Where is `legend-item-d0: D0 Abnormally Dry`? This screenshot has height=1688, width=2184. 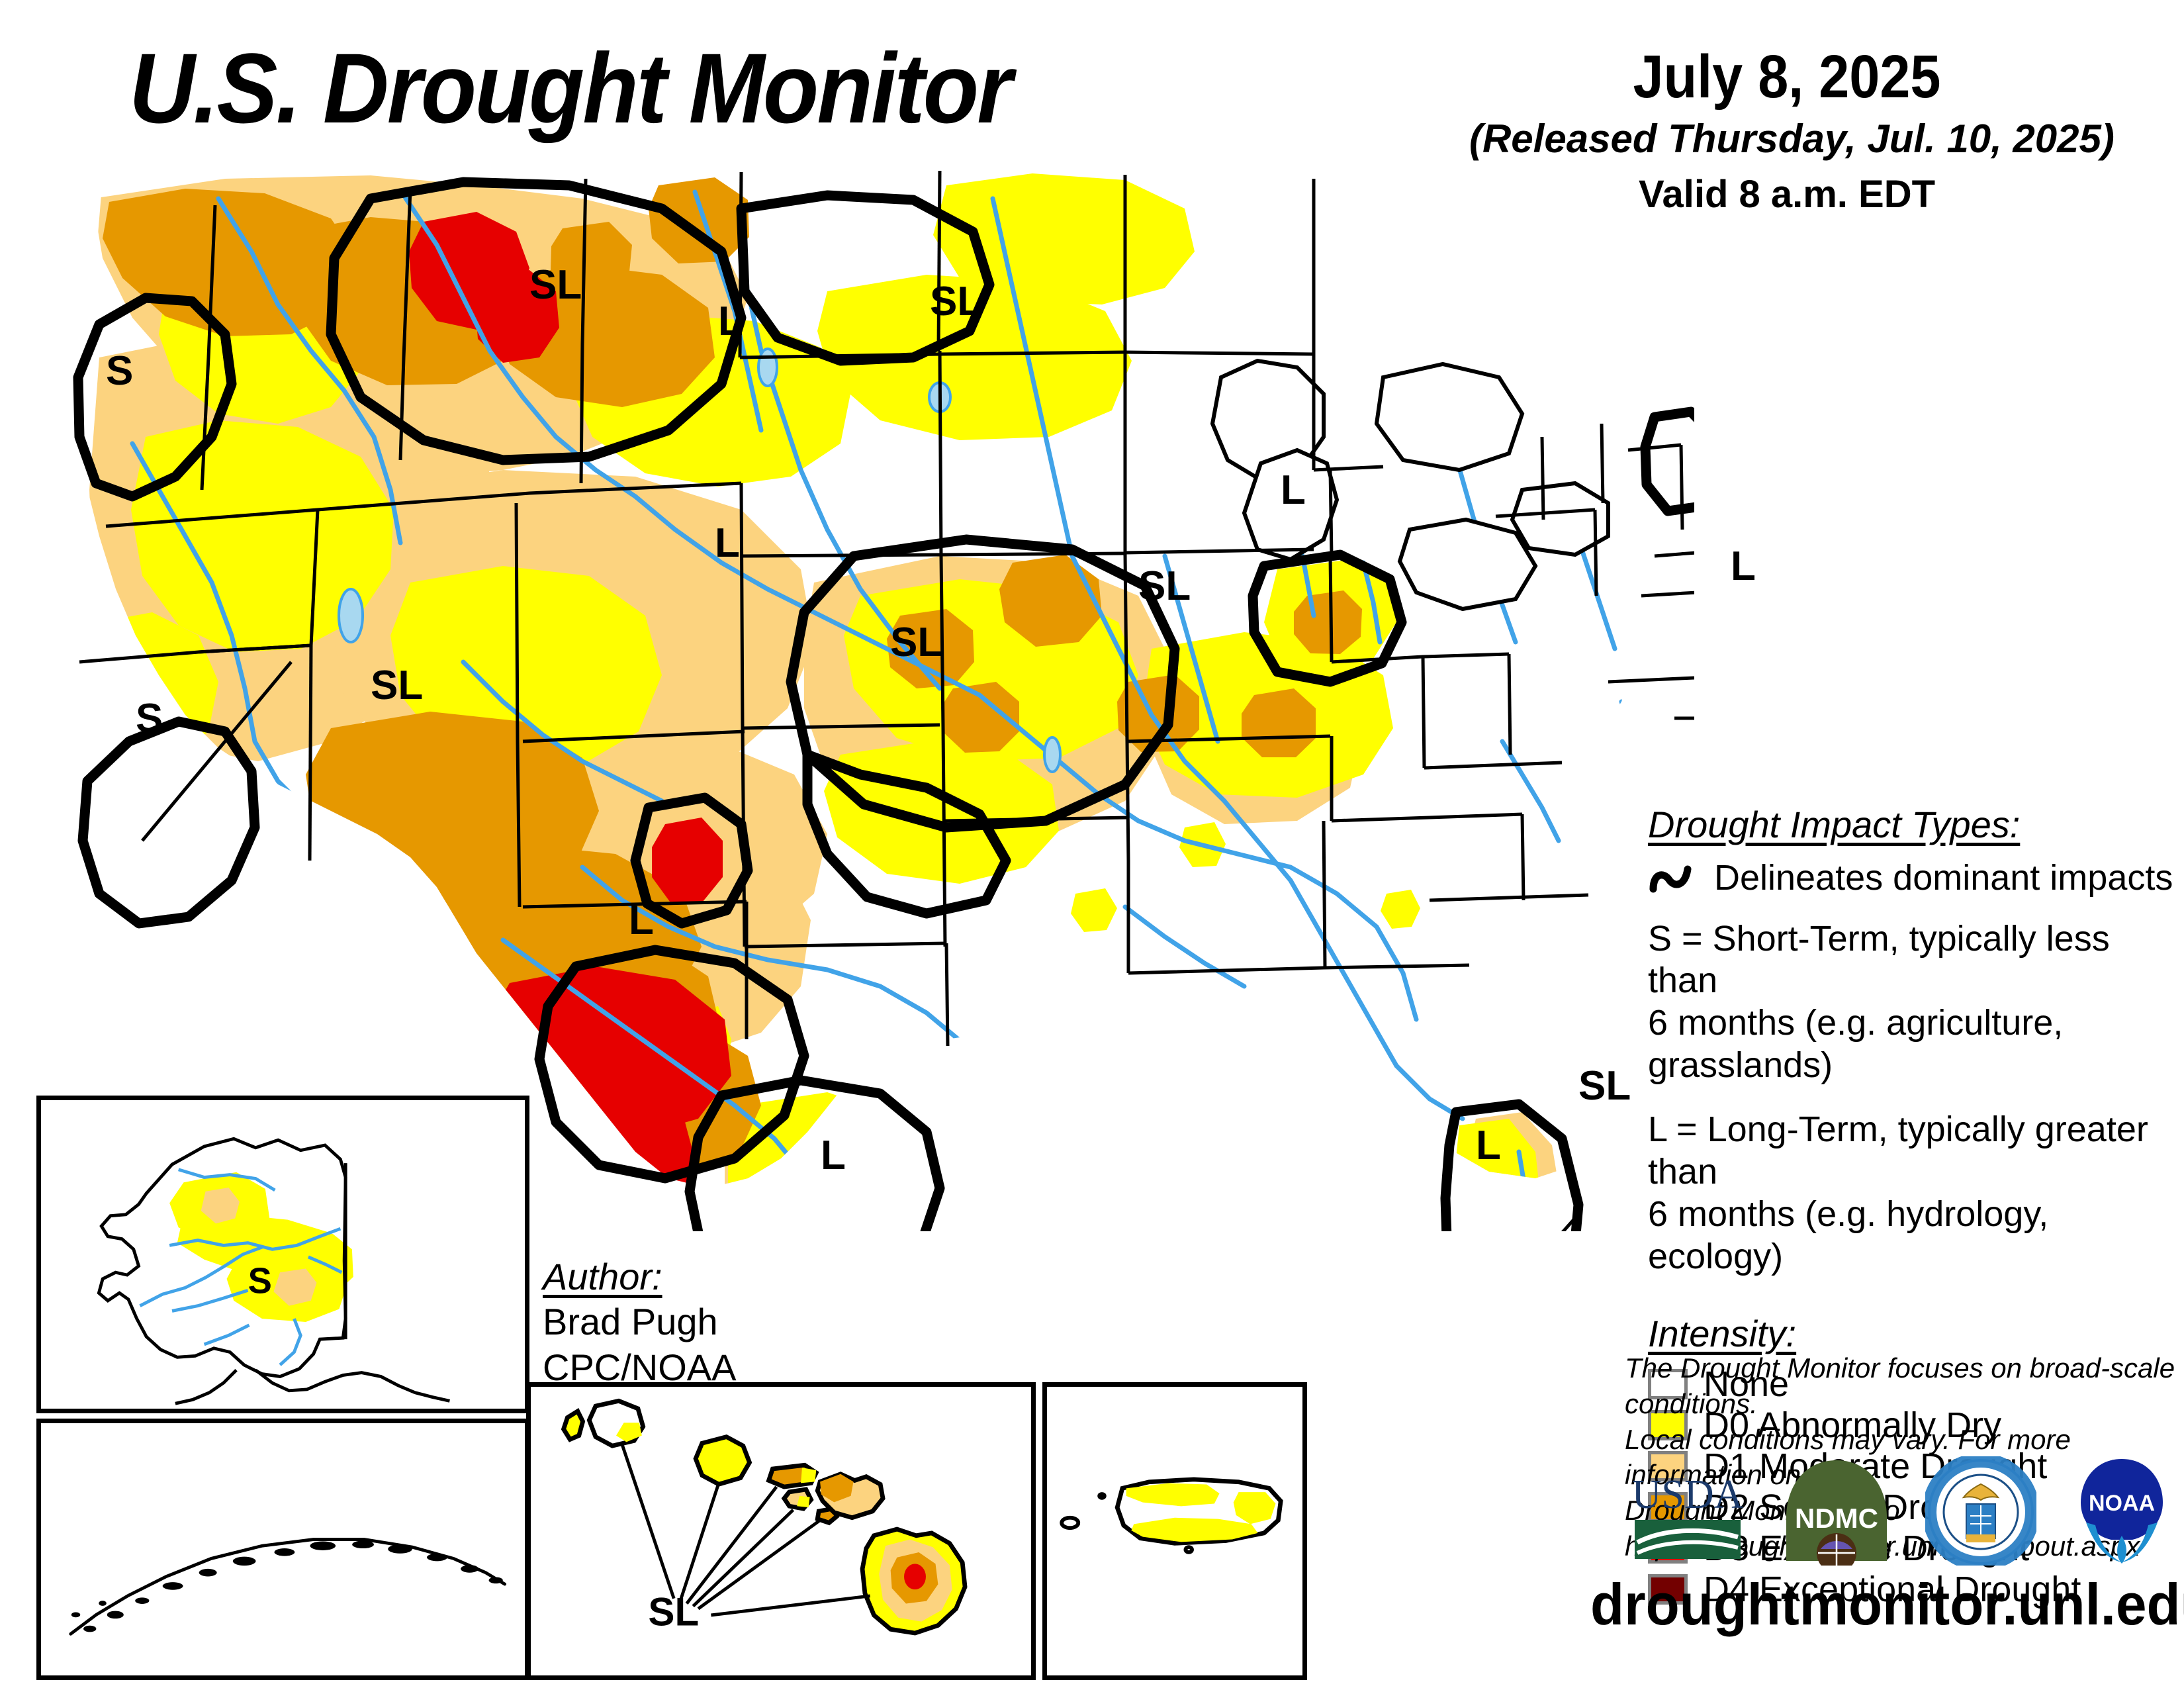
legend-item-d0: D0 Abnormally Dry is located at coordinates (1916, 1425).